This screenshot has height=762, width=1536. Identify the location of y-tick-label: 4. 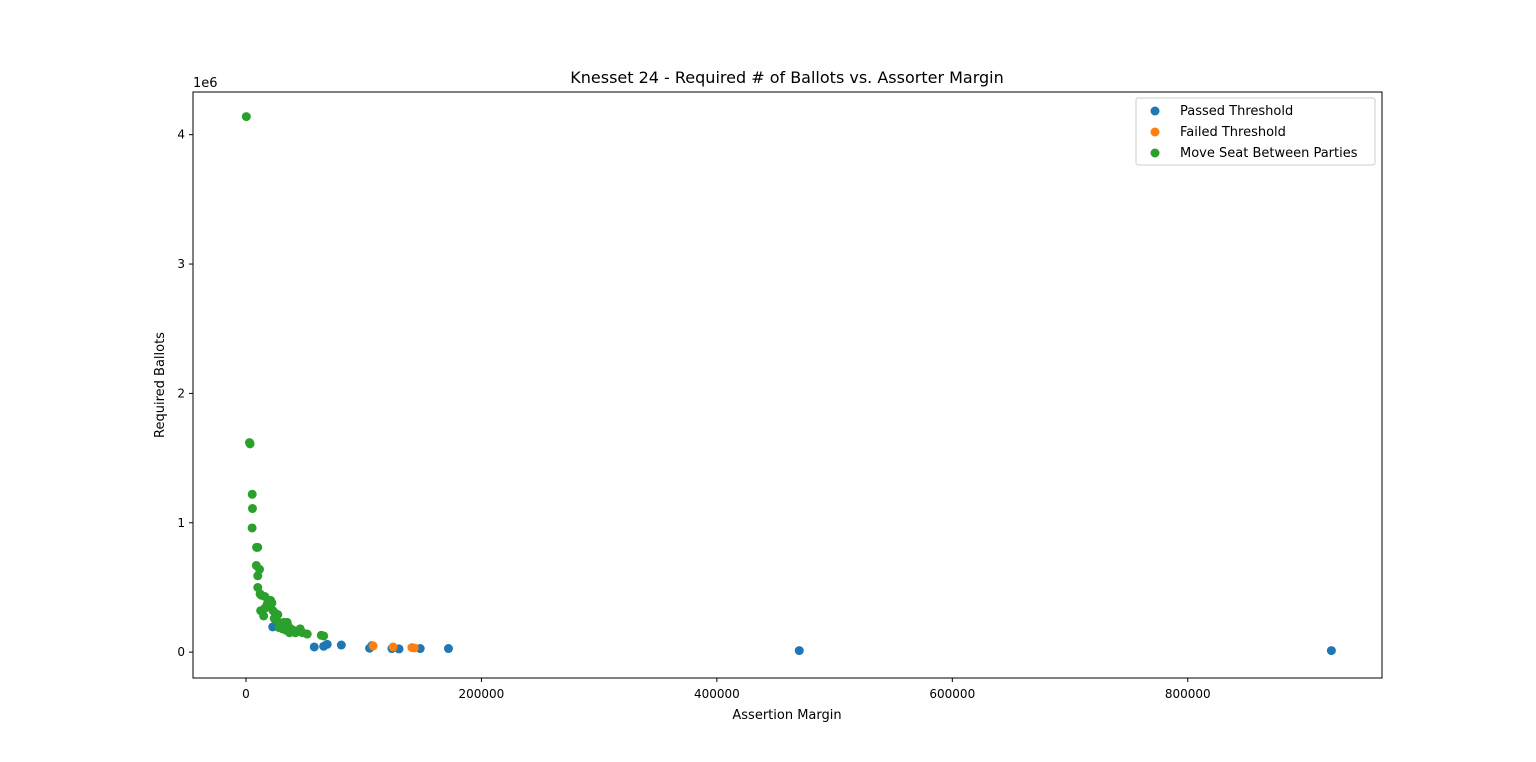
(181, 135).